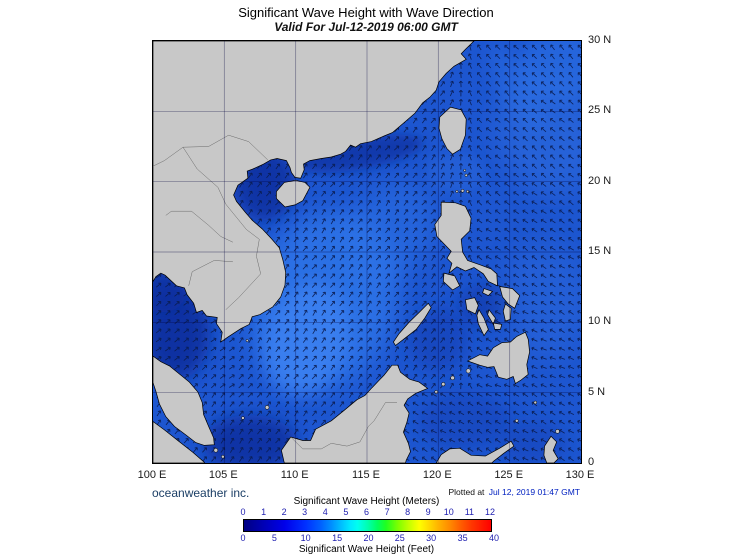  I want to click on plotted-text: Plotted at Jul 12, 2019 01:47 GMT, so click(480, 492).